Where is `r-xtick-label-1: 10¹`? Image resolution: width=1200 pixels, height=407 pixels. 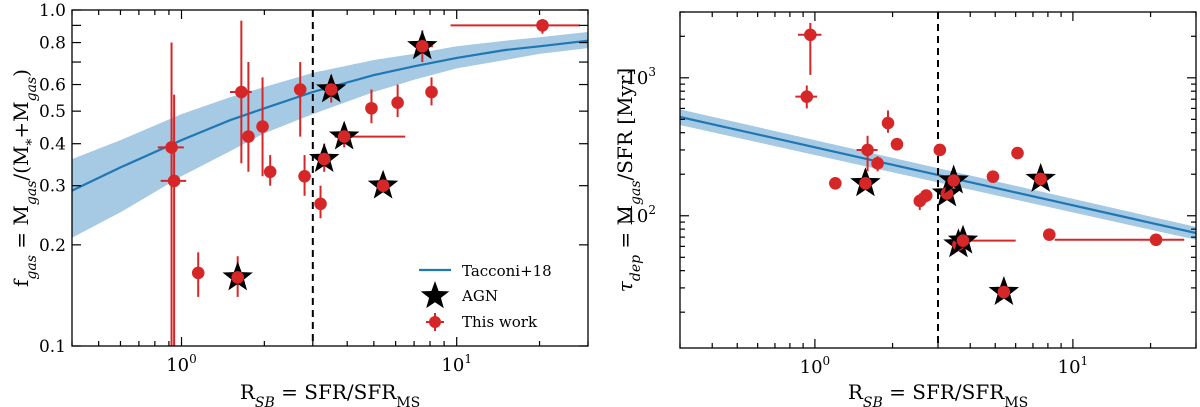 r-xtick-label-1: 10¹ is located at coordinates (1073, 366).